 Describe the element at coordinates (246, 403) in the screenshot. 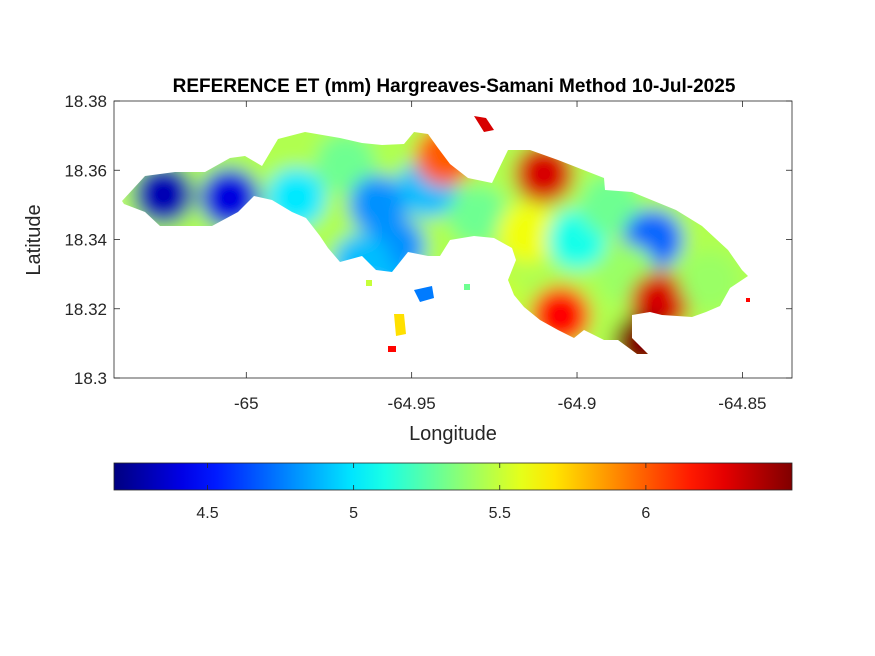

I see `x-tick-label: -65` at that location.